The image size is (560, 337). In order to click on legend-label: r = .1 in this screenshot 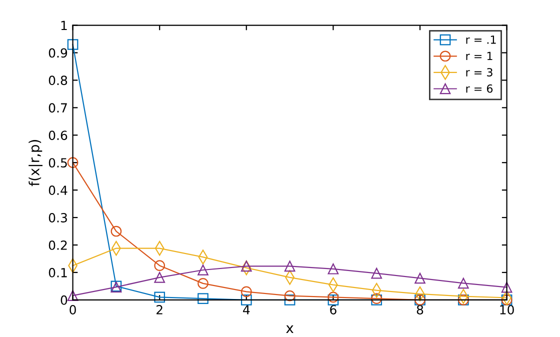, I will do `click(481, 40)`.